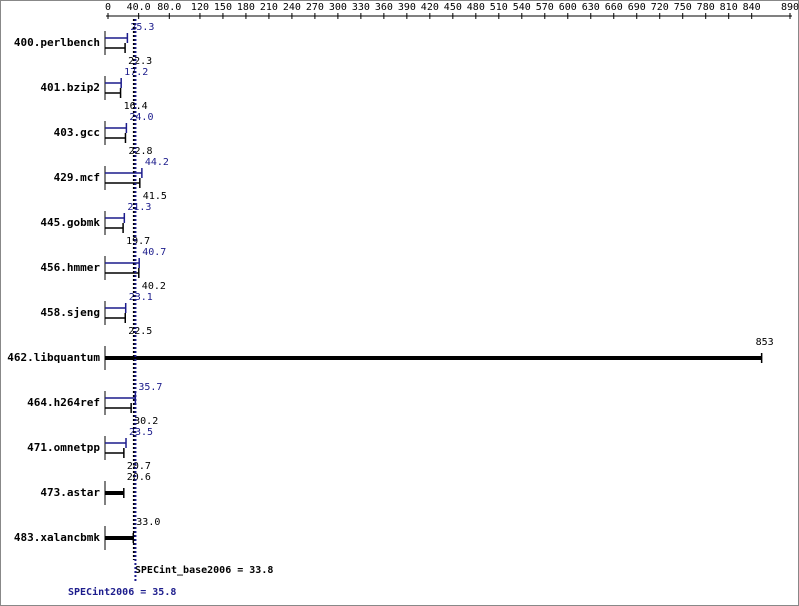 The width and height of the screenshot is (799, 606). Describe the element at coordinates (476, 7) in the screenshot. I see `x-tick-label: 480` at that location.